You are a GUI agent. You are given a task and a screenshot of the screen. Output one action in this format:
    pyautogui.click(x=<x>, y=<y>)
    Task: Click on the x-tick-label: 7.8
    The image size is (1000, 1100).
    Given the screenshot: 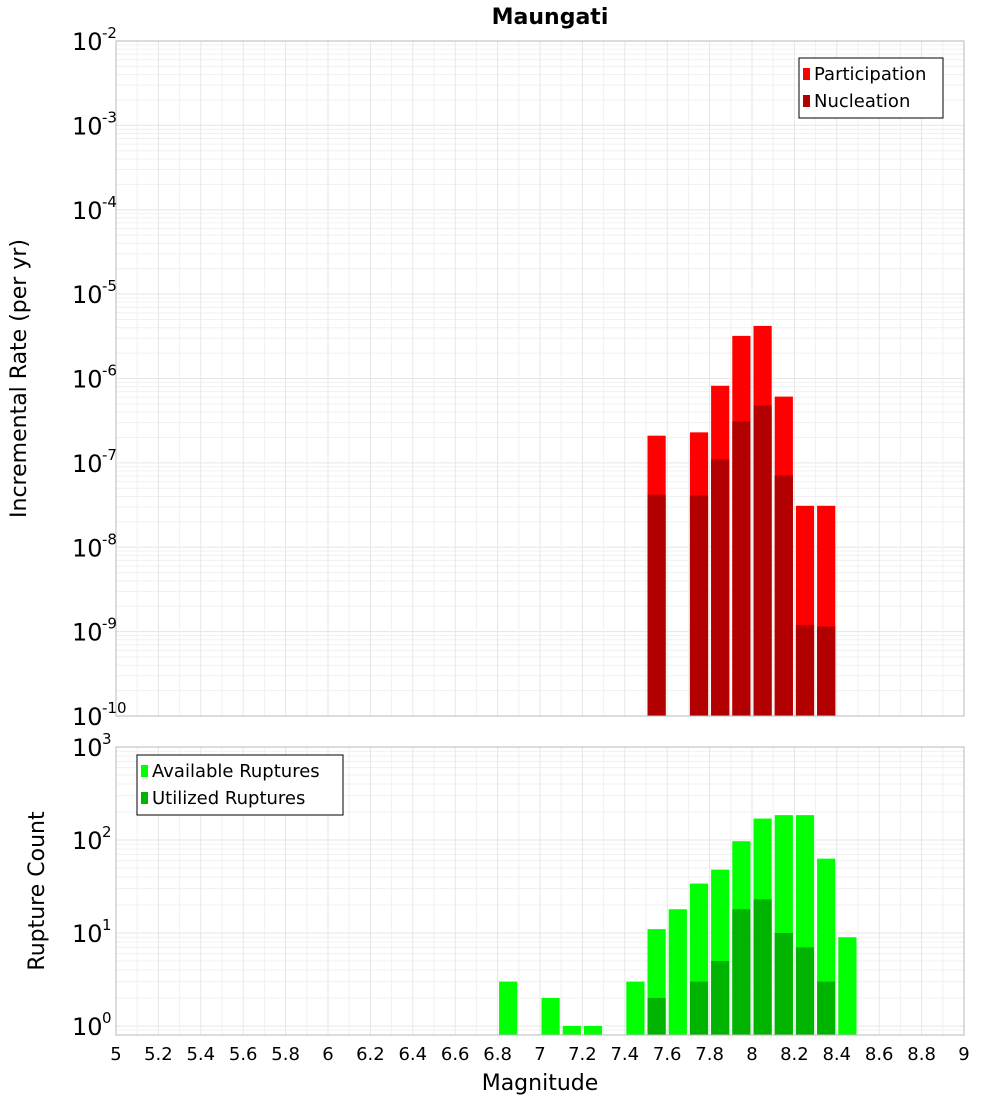 What is the action you would take?
    pyautogui.click(x=709, y=1054)
    